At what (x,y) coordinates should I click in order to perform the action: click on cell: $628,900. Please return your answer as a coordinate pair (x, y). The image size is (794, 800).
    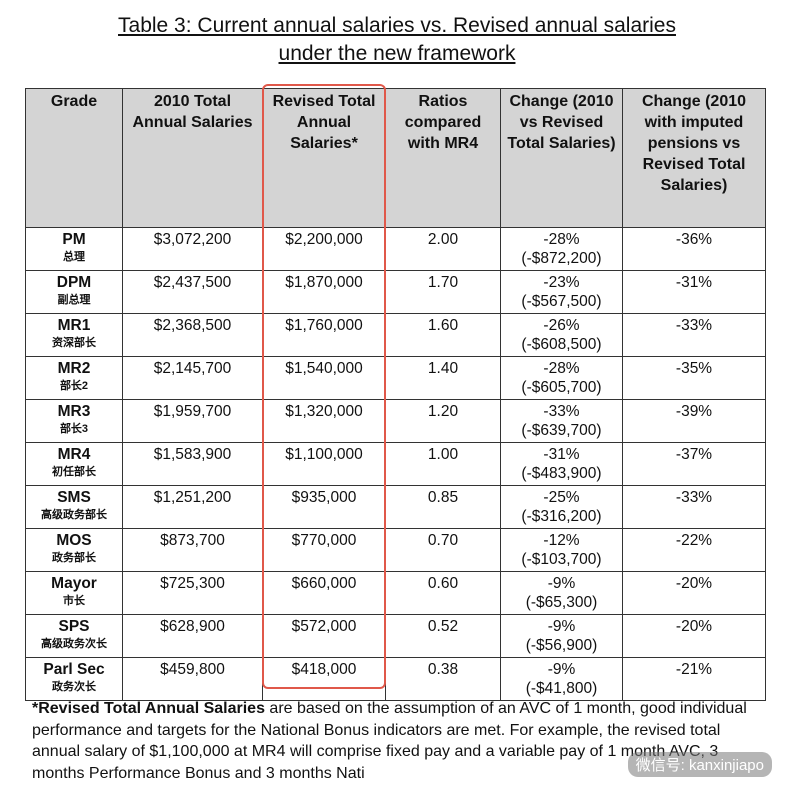
    Looking at the image, I should click on (192, 636).